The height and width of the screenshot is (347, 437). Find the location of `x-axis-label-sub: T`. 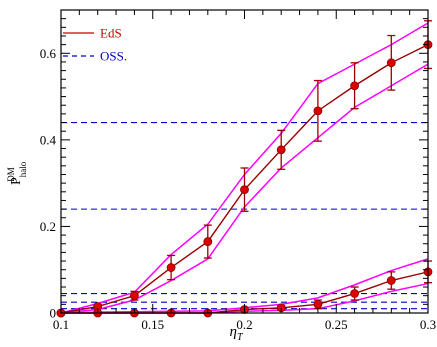

x-axis-label-sub: T is located at coordinates (240, 337).